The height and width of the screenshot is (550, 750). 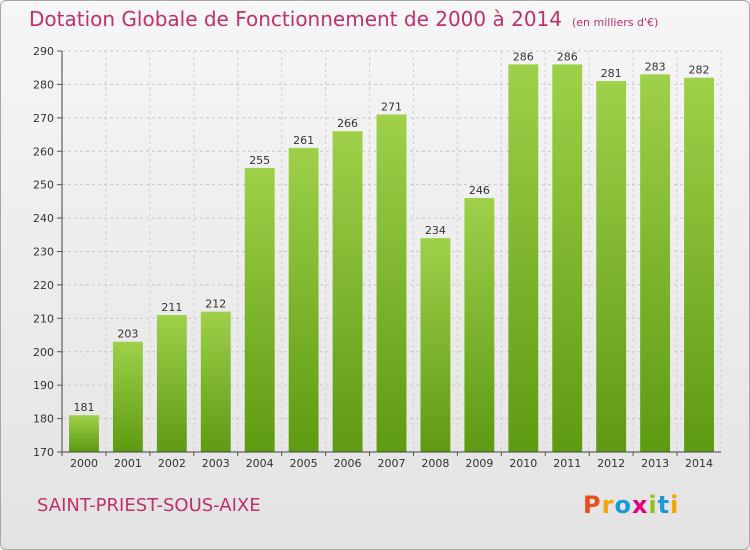 I want to click on x-tick-label: 2001, so click(x=128, y=463).